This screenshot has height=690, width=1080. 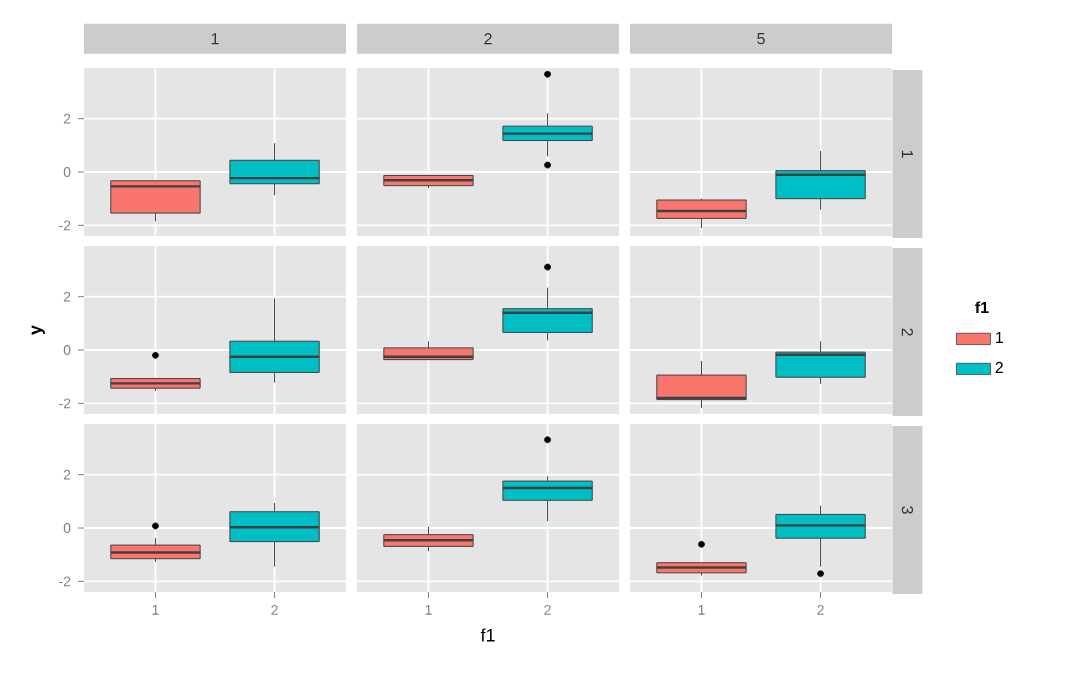 What do you see at coordinates (38, 330) in the screenshot?
I see `y-axis-title: y` at bounding box center [38, 330].